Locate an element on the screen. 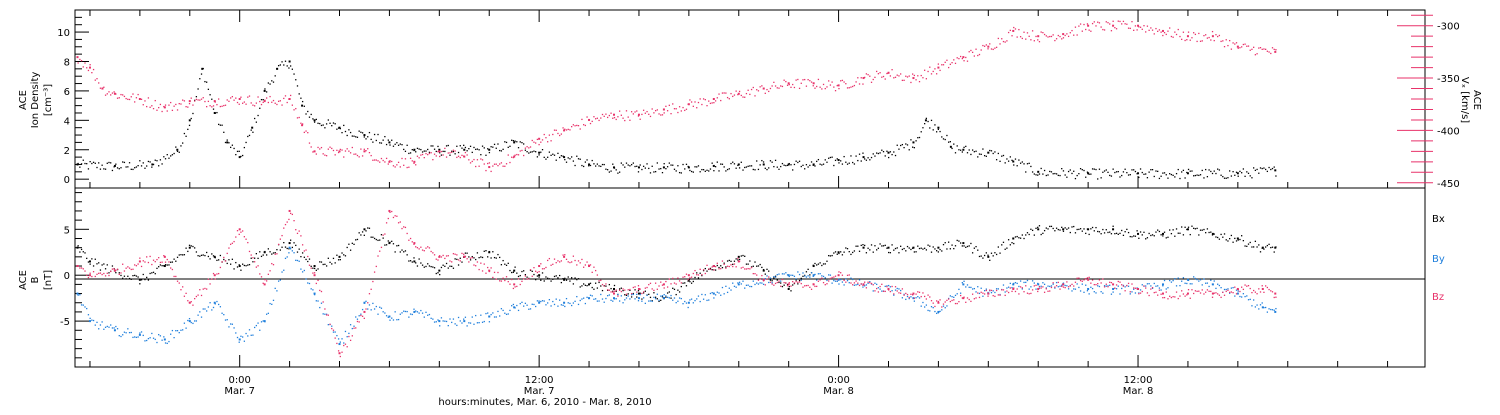  x-tick-label-time: 0:00 is located at coordinates (838, 380).